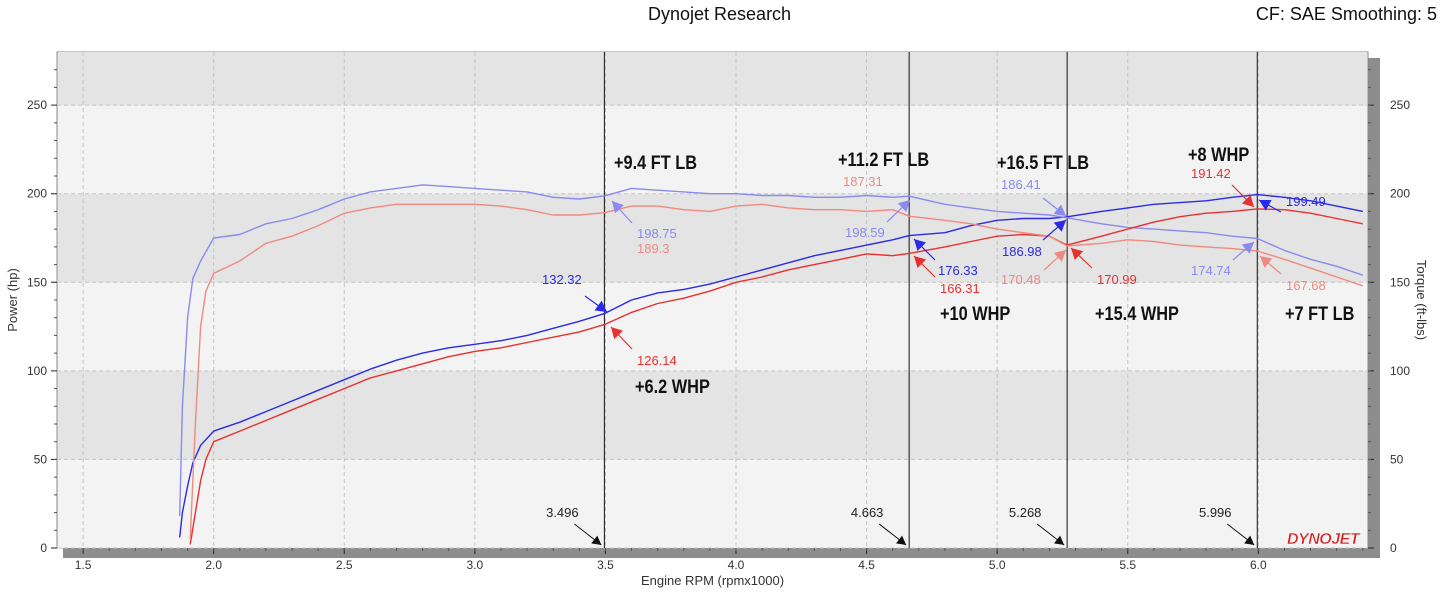  What do you see at coordinates (213, 565) in the screenshot?
I see `x-tick-label: 2.0` at bounding box center [213, 565].